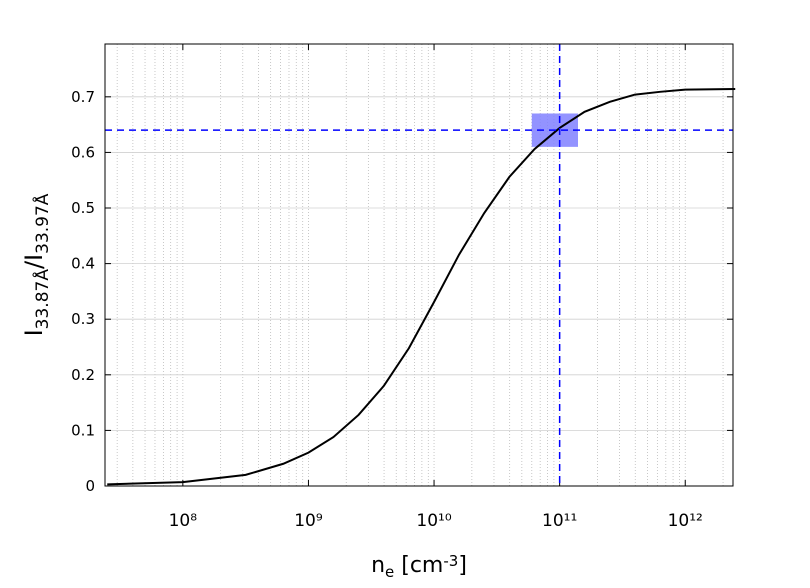  Describe the element at coordinates (83, 264) in the screenshot. I see `y-tick-label: 0.4` at that location.